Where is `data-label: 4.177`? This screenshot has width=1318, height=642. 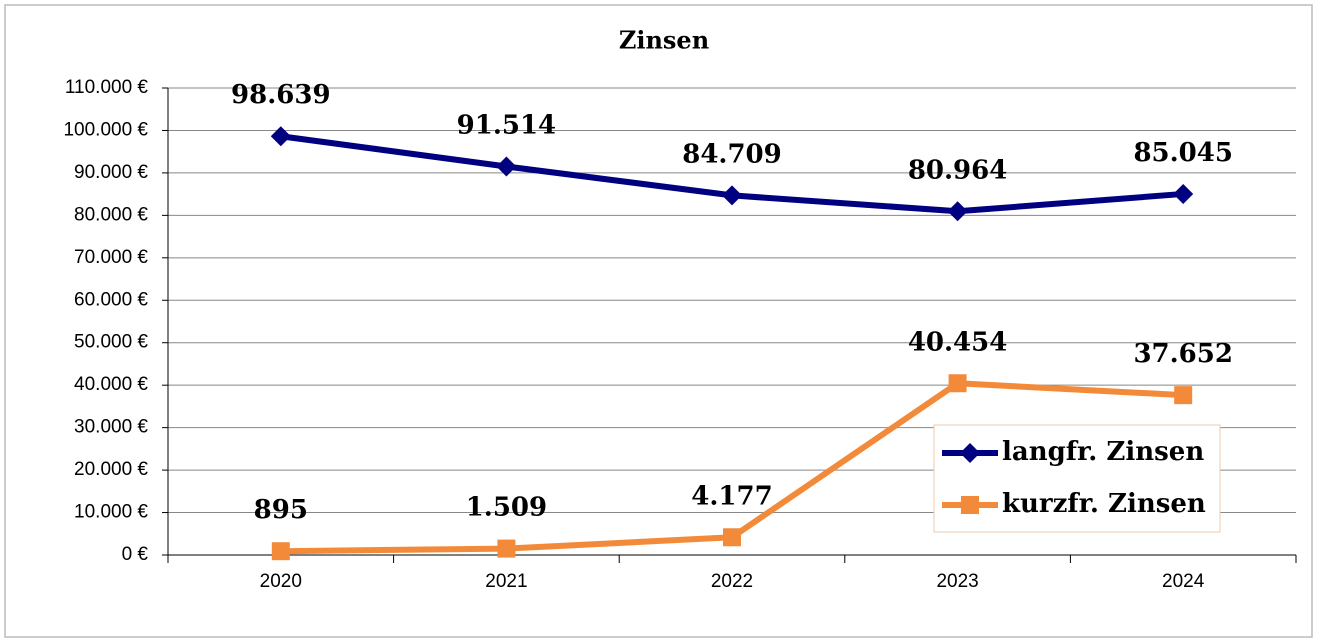
data-label: 4.177 is located at coordinates (731, 496).